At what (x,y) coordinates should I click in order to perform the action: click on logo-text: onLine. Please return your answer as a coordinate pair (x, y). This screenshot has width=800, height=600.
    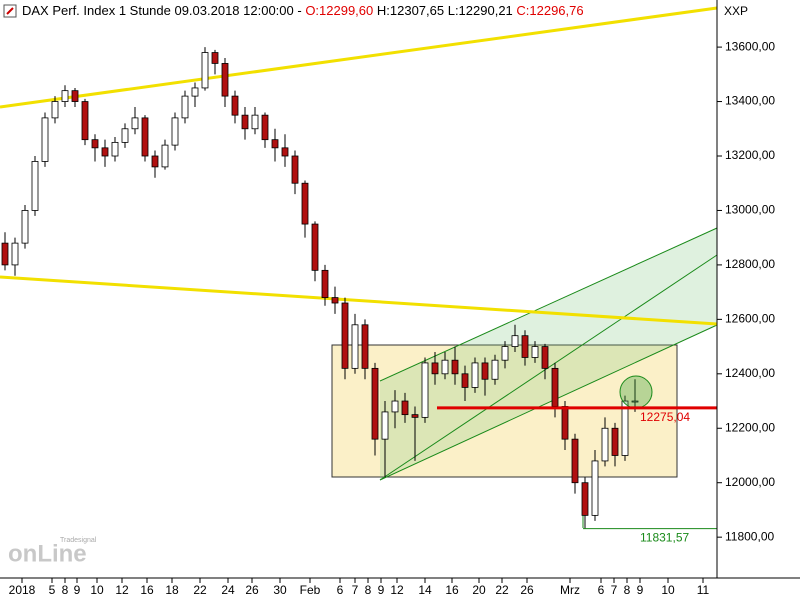
    Looking at the image, I should click on (47, 553).